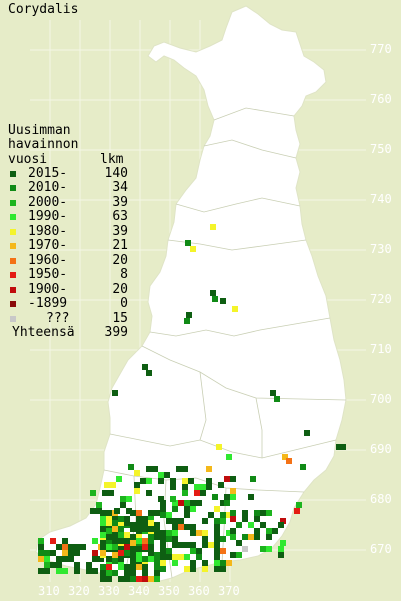  I want to click on legend-header-line1: Uusimman, so click(39, 130).